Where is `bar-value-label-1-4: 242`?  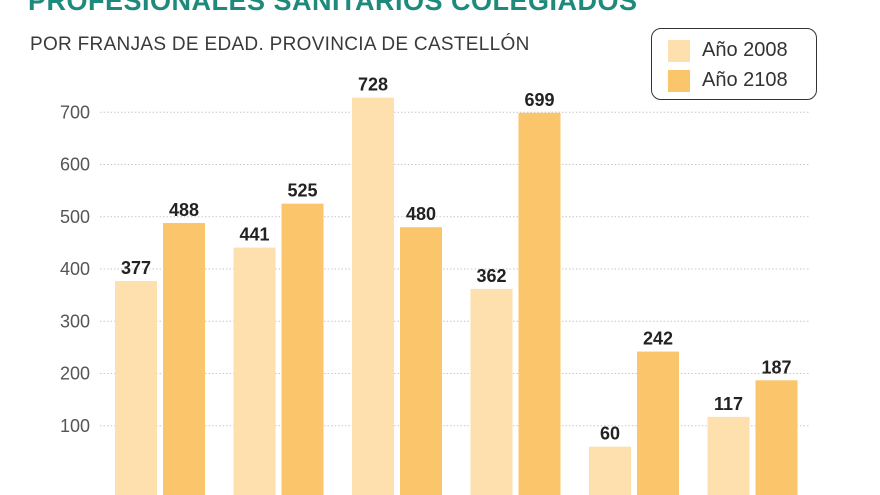 bar-value-label-1-4: 242 is located at coordinates (658, 339).